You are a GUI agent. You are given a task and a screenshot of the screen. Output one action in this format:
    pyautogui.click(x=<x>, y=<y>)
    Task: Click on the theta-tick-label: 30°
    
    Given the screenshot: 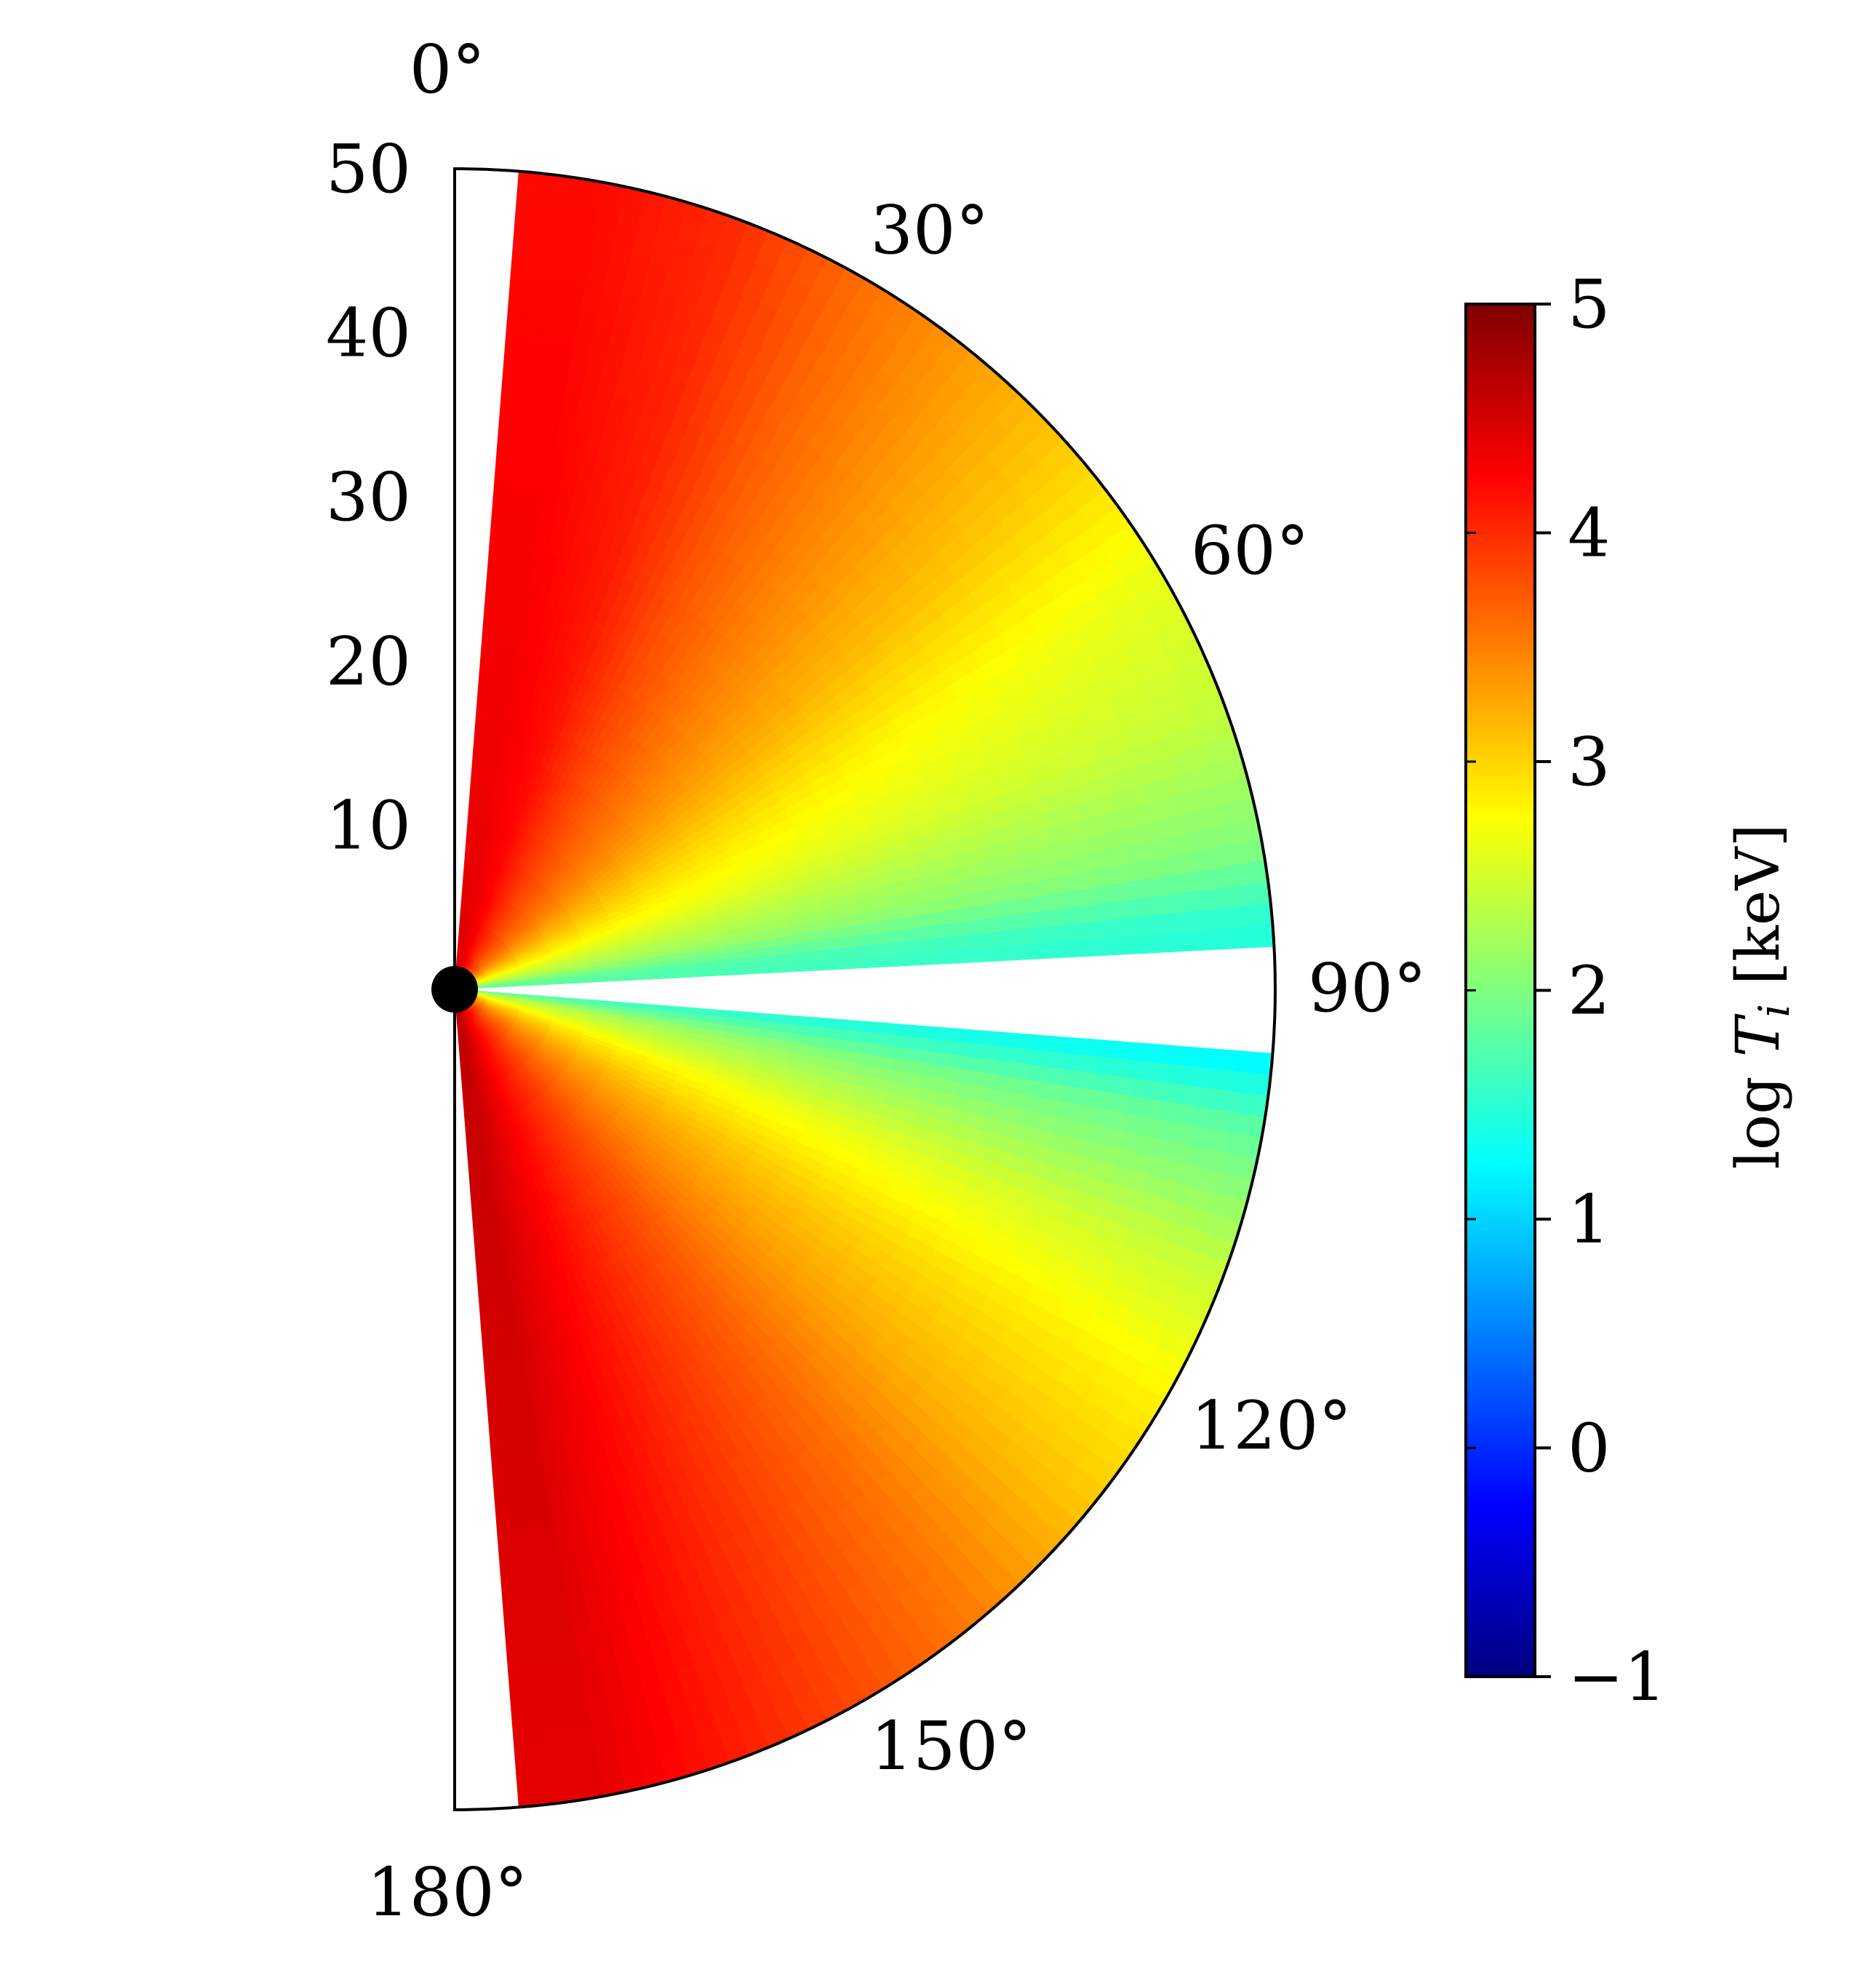 What is the action you would take?
    pyautogui.click(x=930, y=230)
    